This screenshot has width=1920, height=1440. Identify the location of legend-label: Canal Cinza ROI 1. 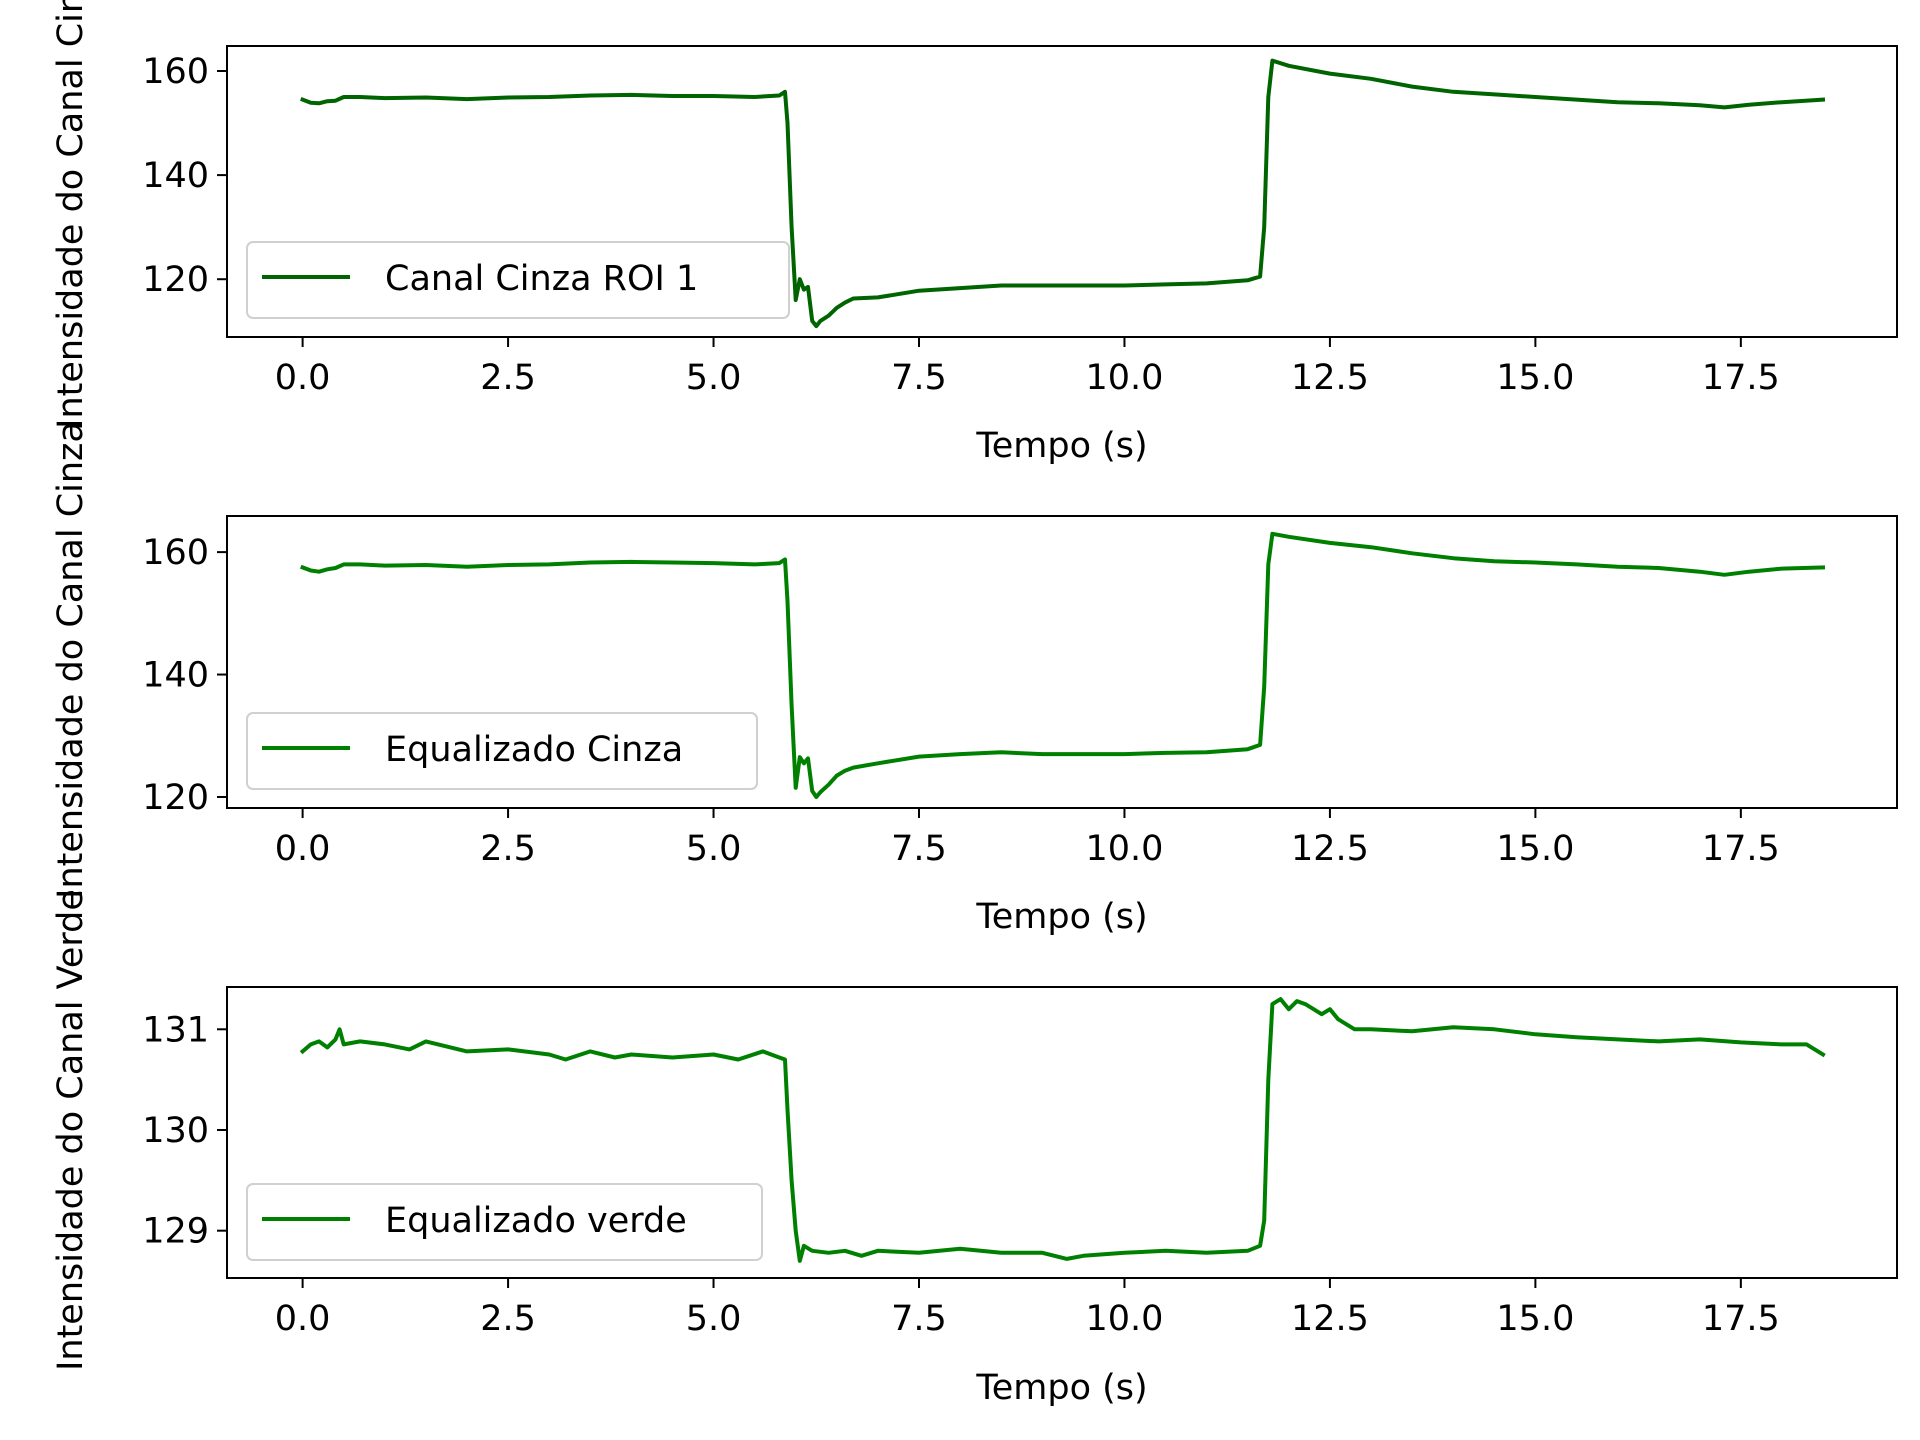
(541, 279).